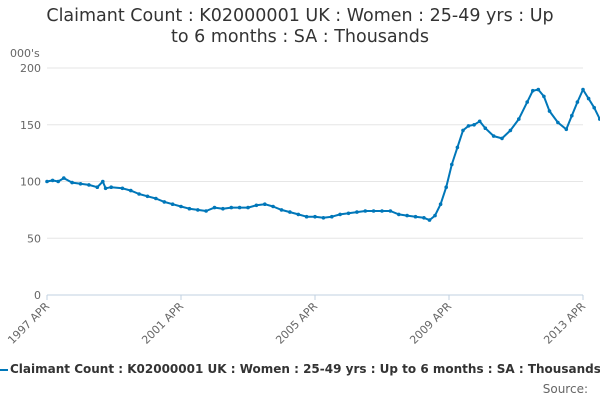  Describe the element at coordinates (564, 323) in the screenshot. I see `x-tick-label: 2013 APR` at that location.